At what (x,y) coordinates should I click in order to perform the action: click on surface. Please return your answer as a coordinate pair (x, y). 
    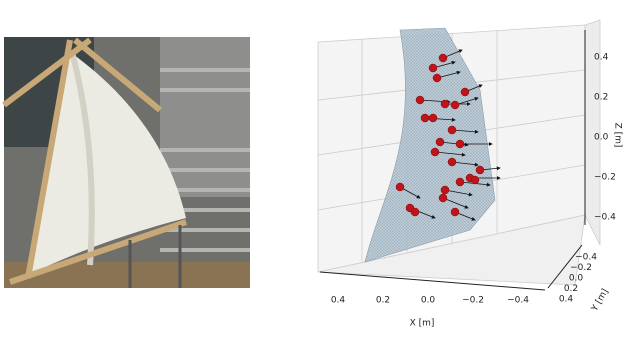
    Looking at the image, I should click on (430, 145).